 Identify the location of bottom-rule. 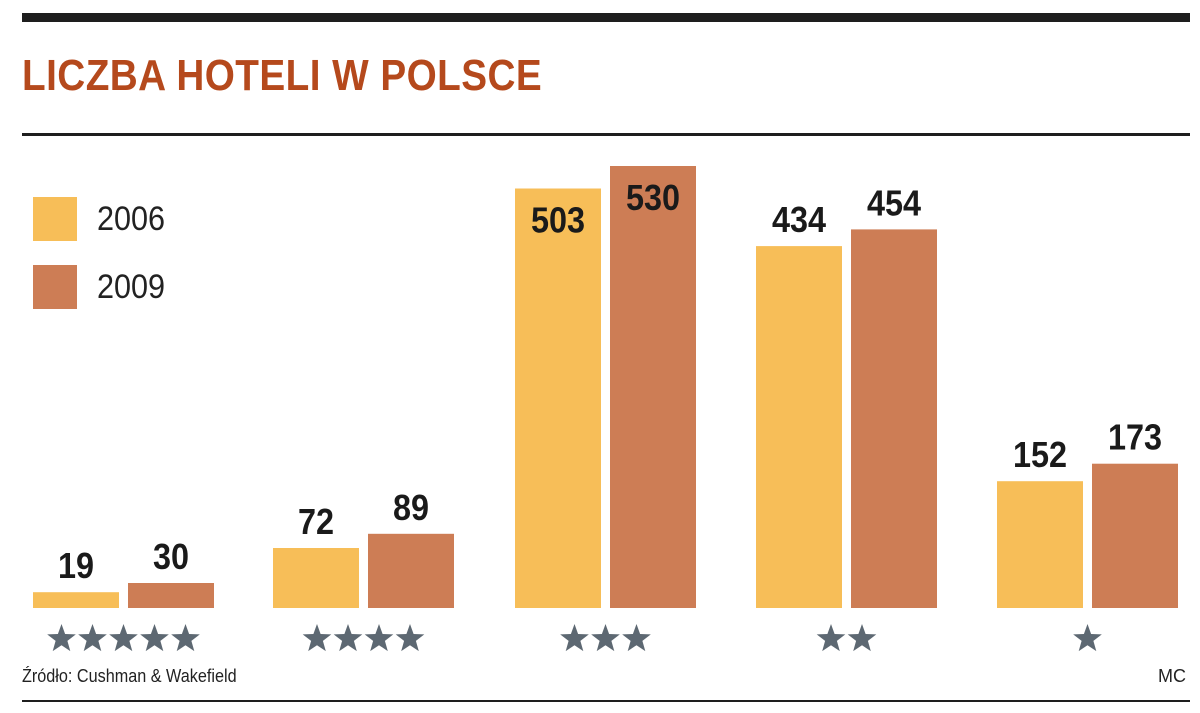
(606, 701).